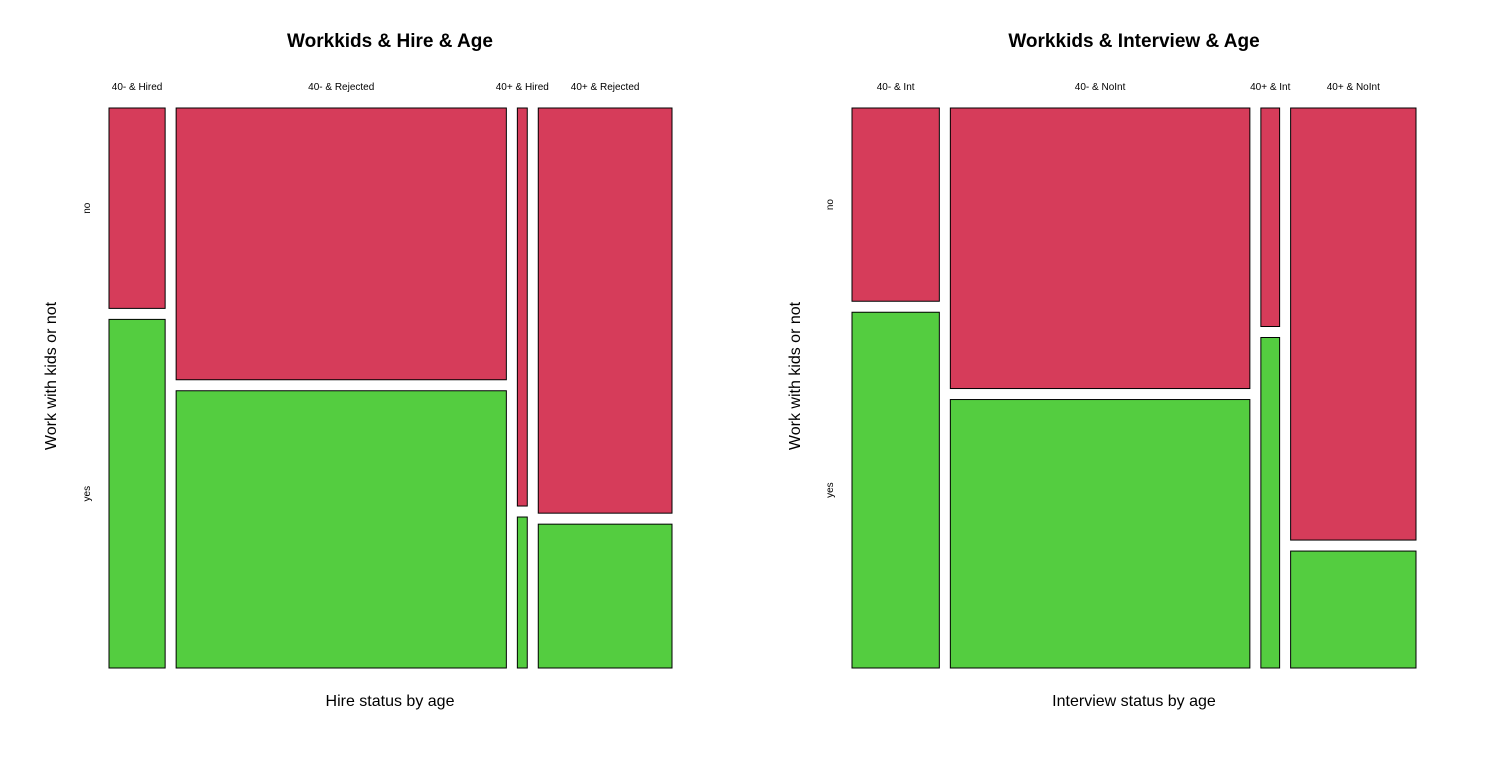 The width and height of the screenshot is (1487, 769). What do you see at coordinates (1134, 701) in the screenshot?
I see `x-axis-label: Interview status by age` at bounding box center [1134, 701].